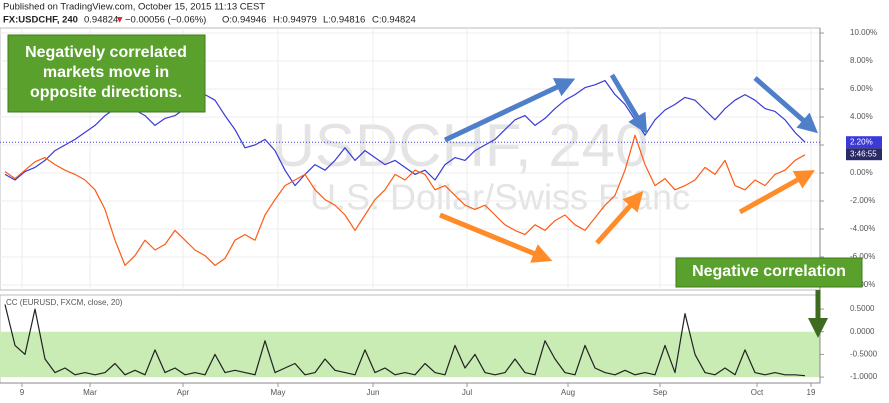  I want to click on x-tick-label: Jun, so click(373, 392).